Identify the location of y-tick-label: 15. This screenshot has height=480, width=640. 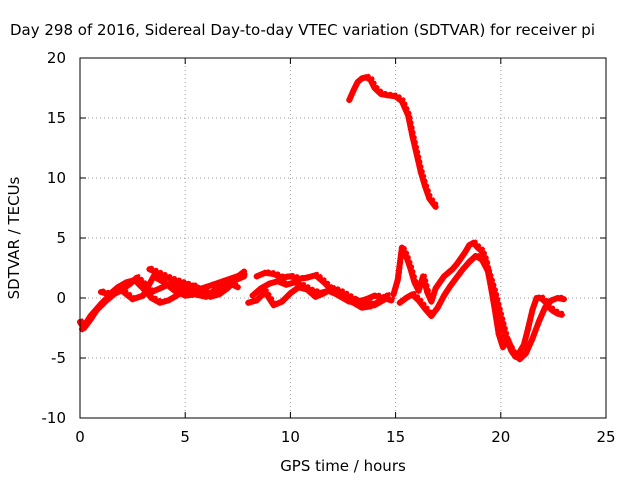
(56, 118).